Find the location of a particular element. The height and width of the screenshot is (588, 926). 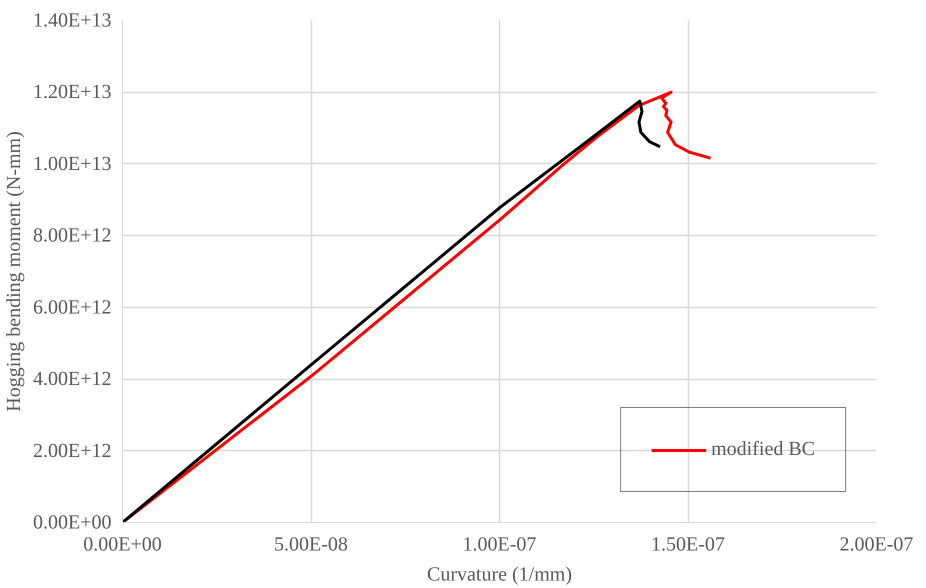

y-axis-title: Hogging bending moment (N-mm) is located at coordinates (14, 271).